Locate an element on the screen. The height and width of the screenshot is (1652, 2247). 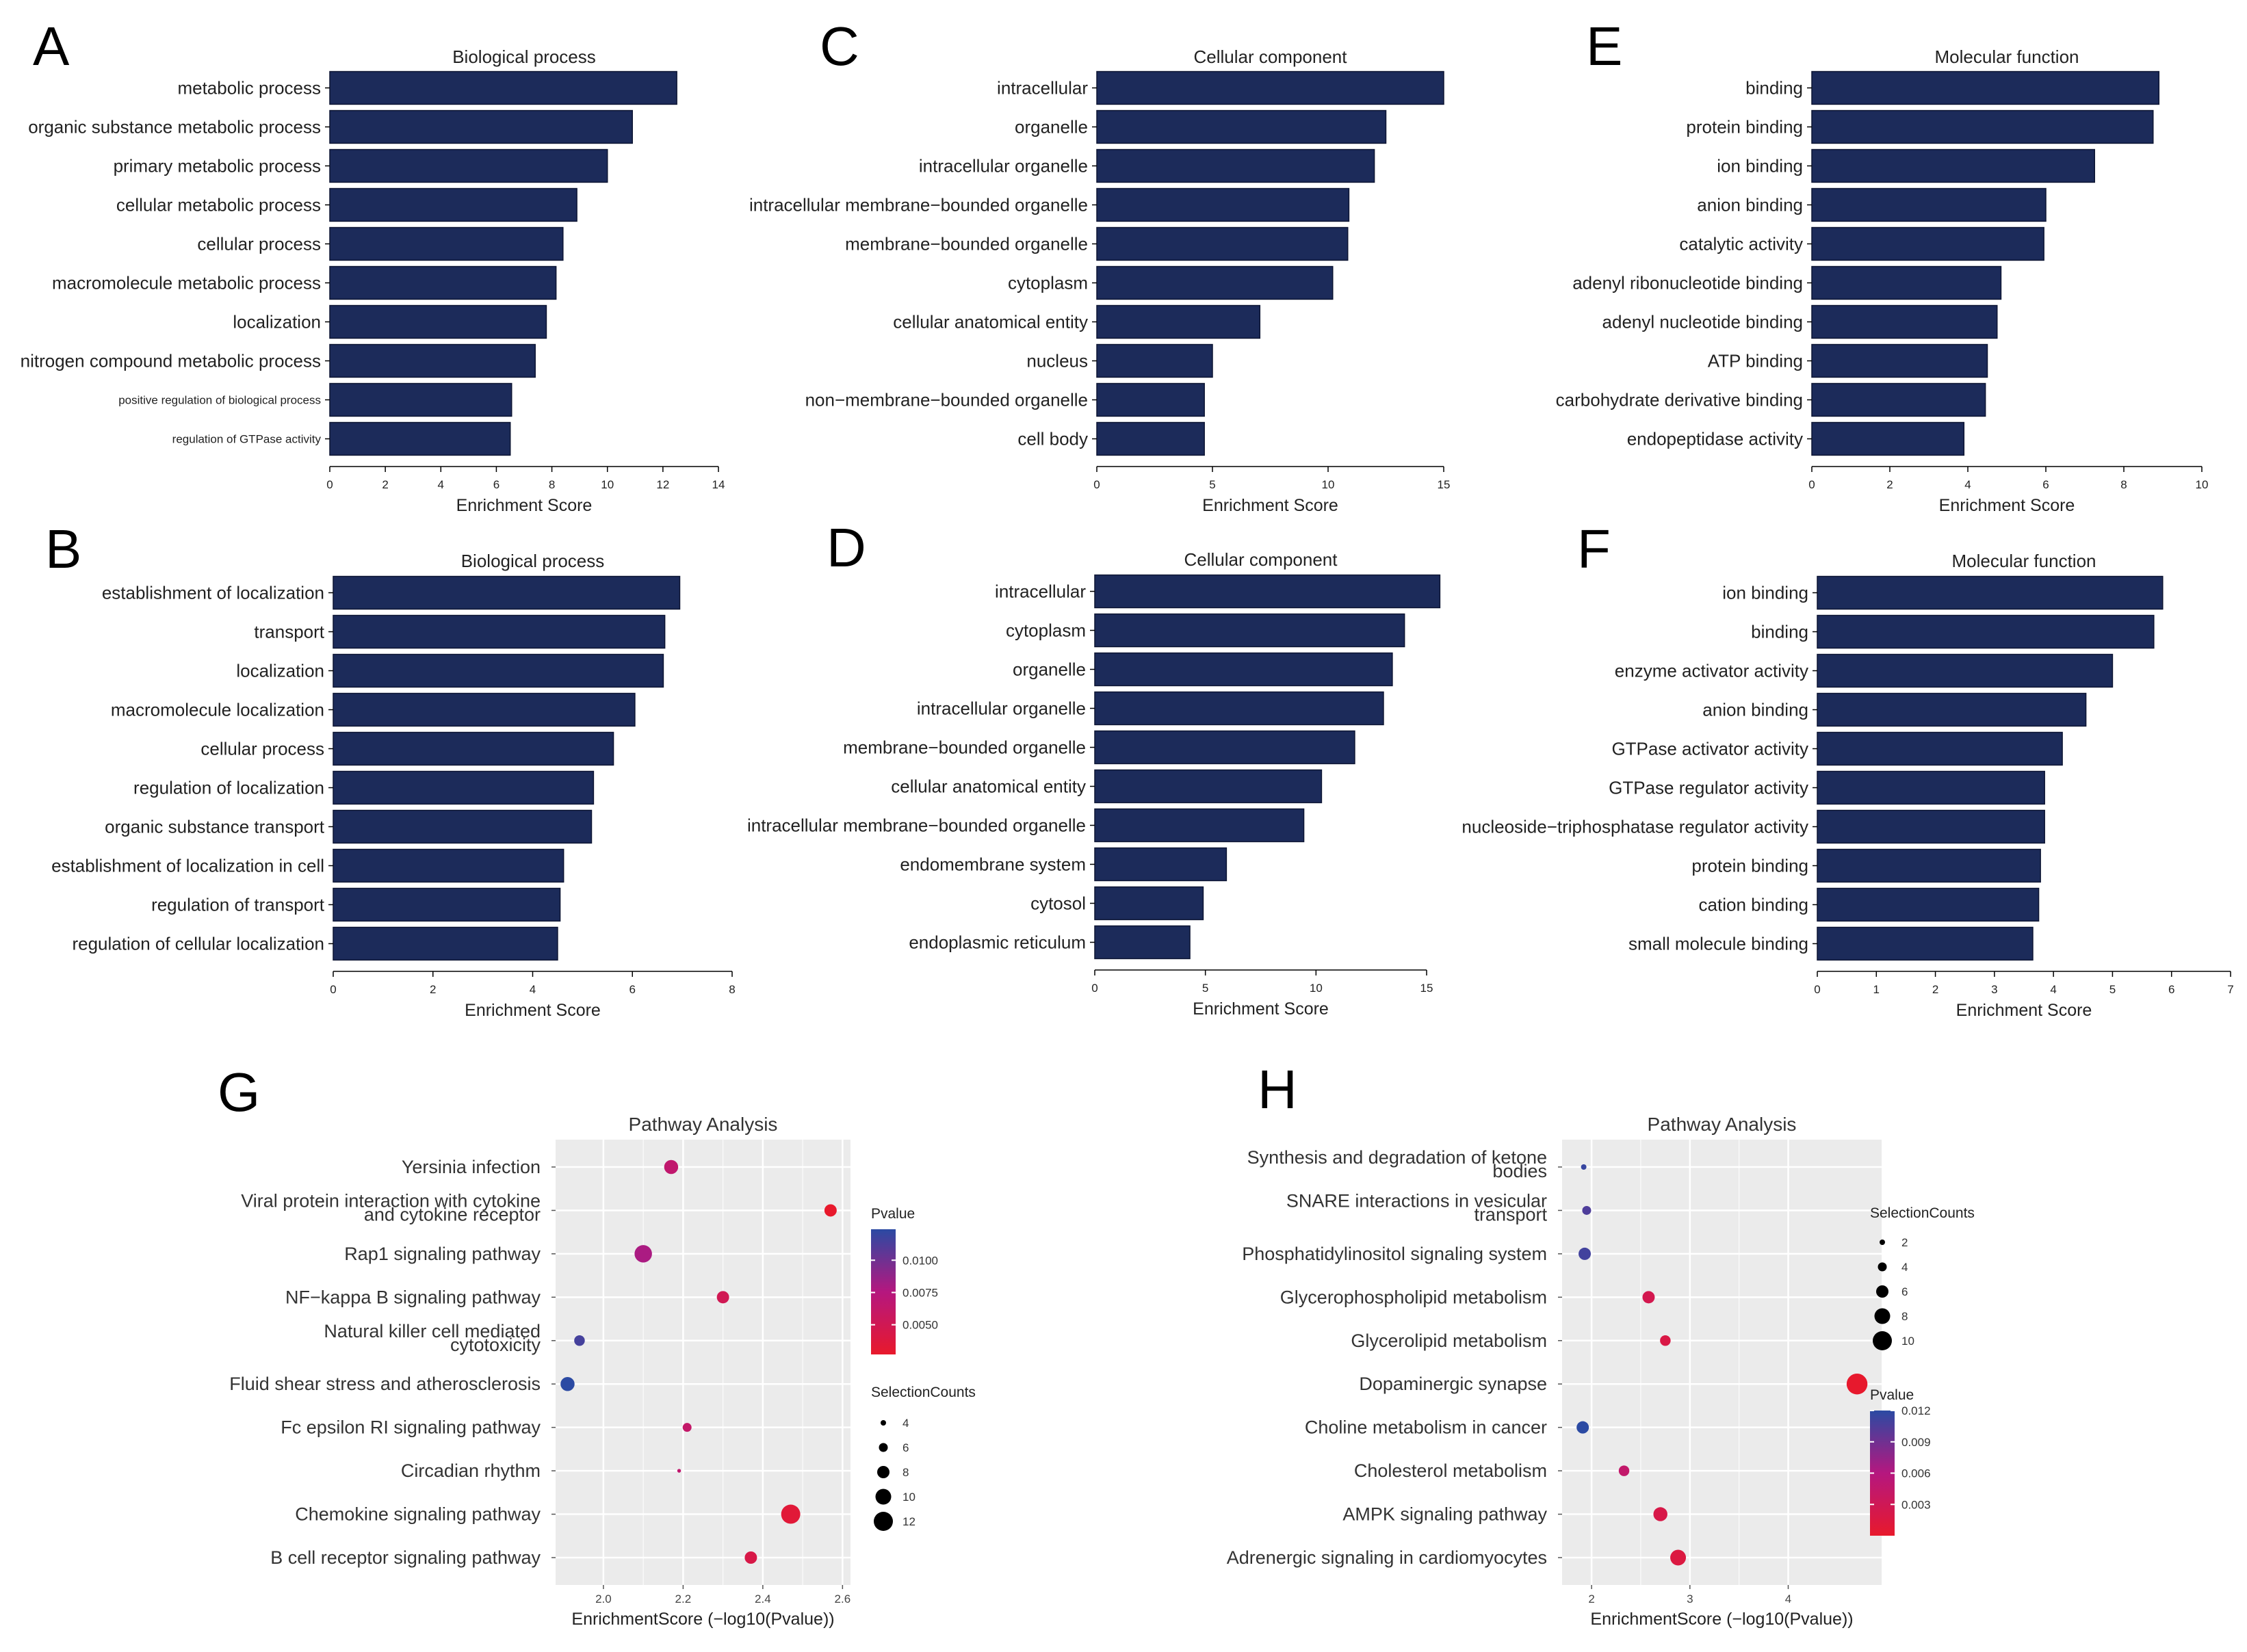
color-legend-title: Pvalue is located at coordinates (893, 1214).